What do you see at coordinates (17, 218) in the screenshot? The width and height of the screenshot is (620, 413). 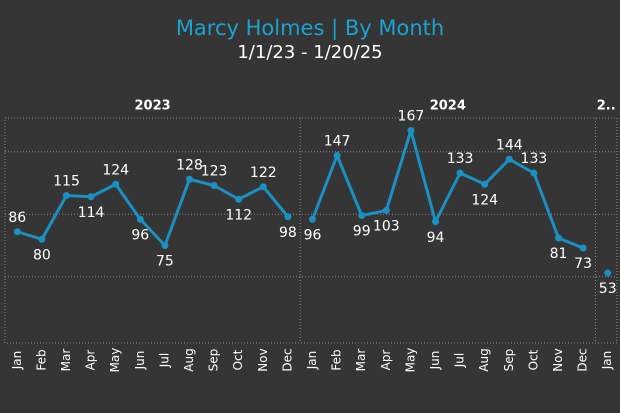 I see `data-label: 86` at bounding box center [17, 218].